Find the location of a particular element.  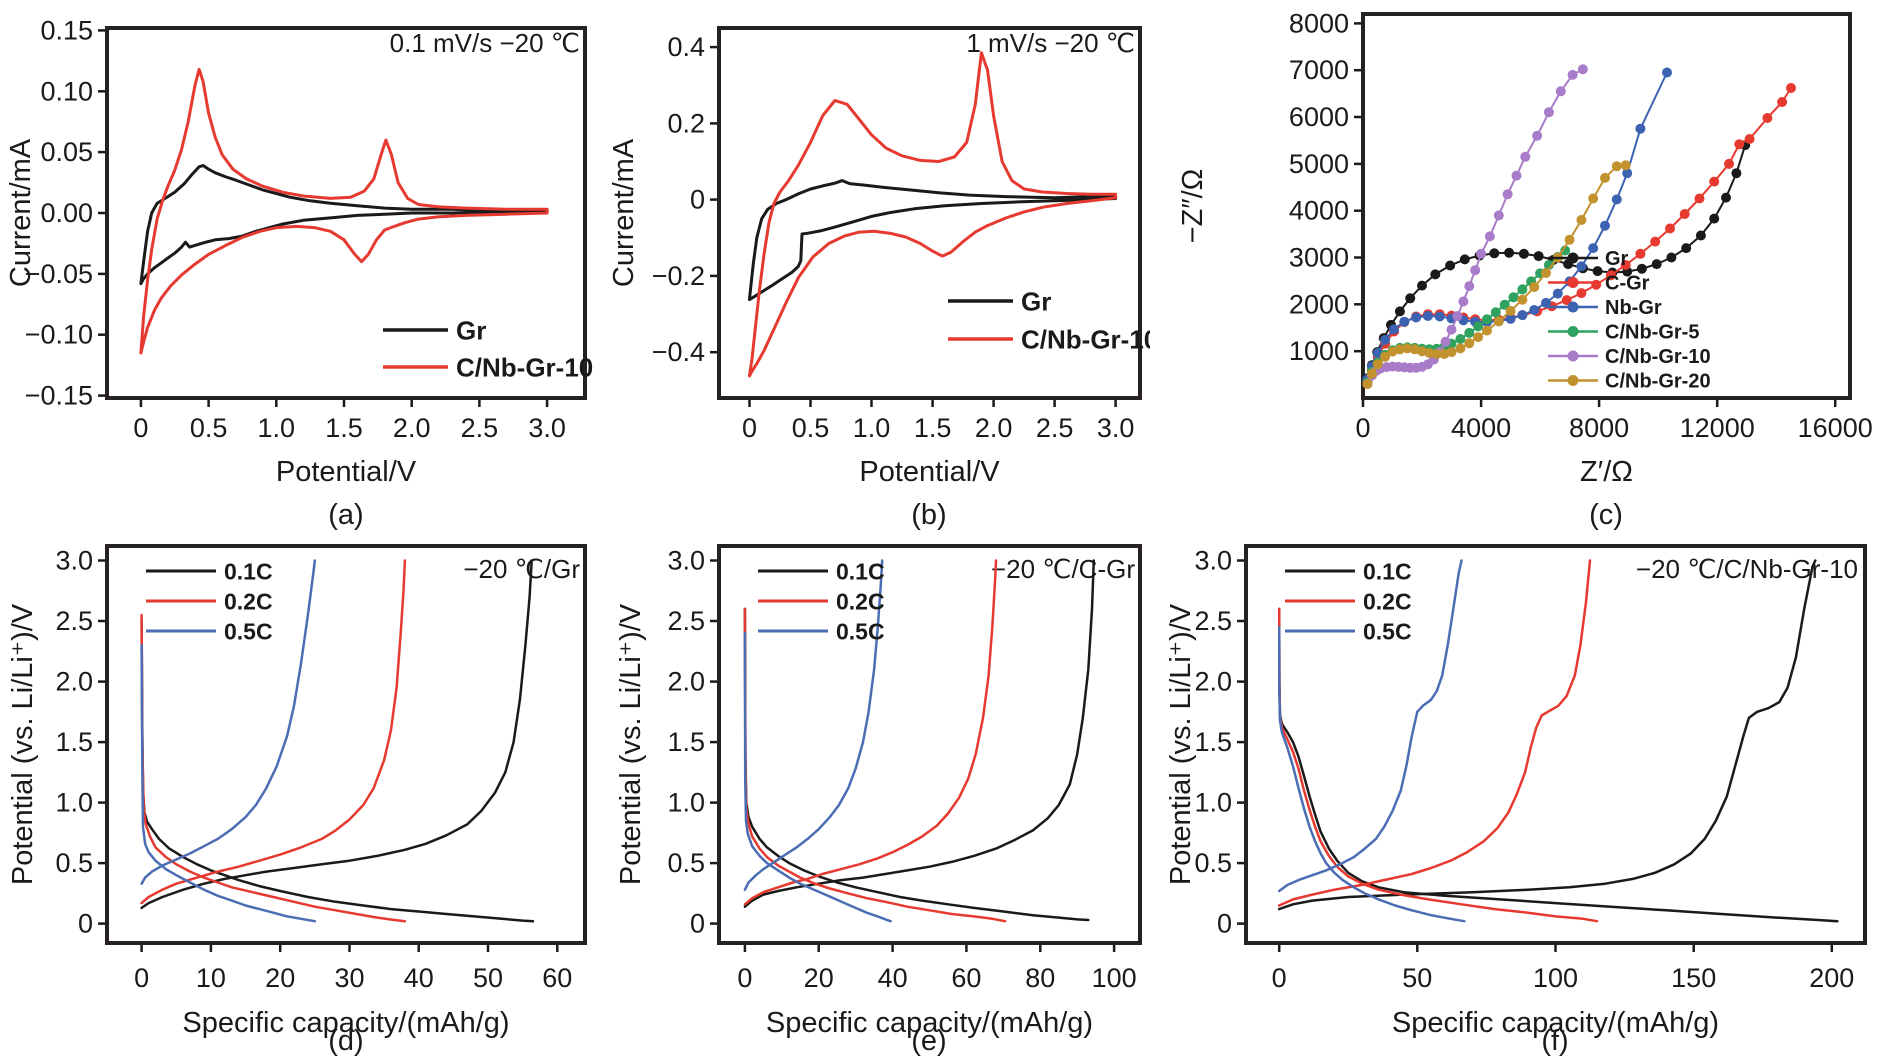

legend-label: C-Gr is located at coordinates (1627, 284).